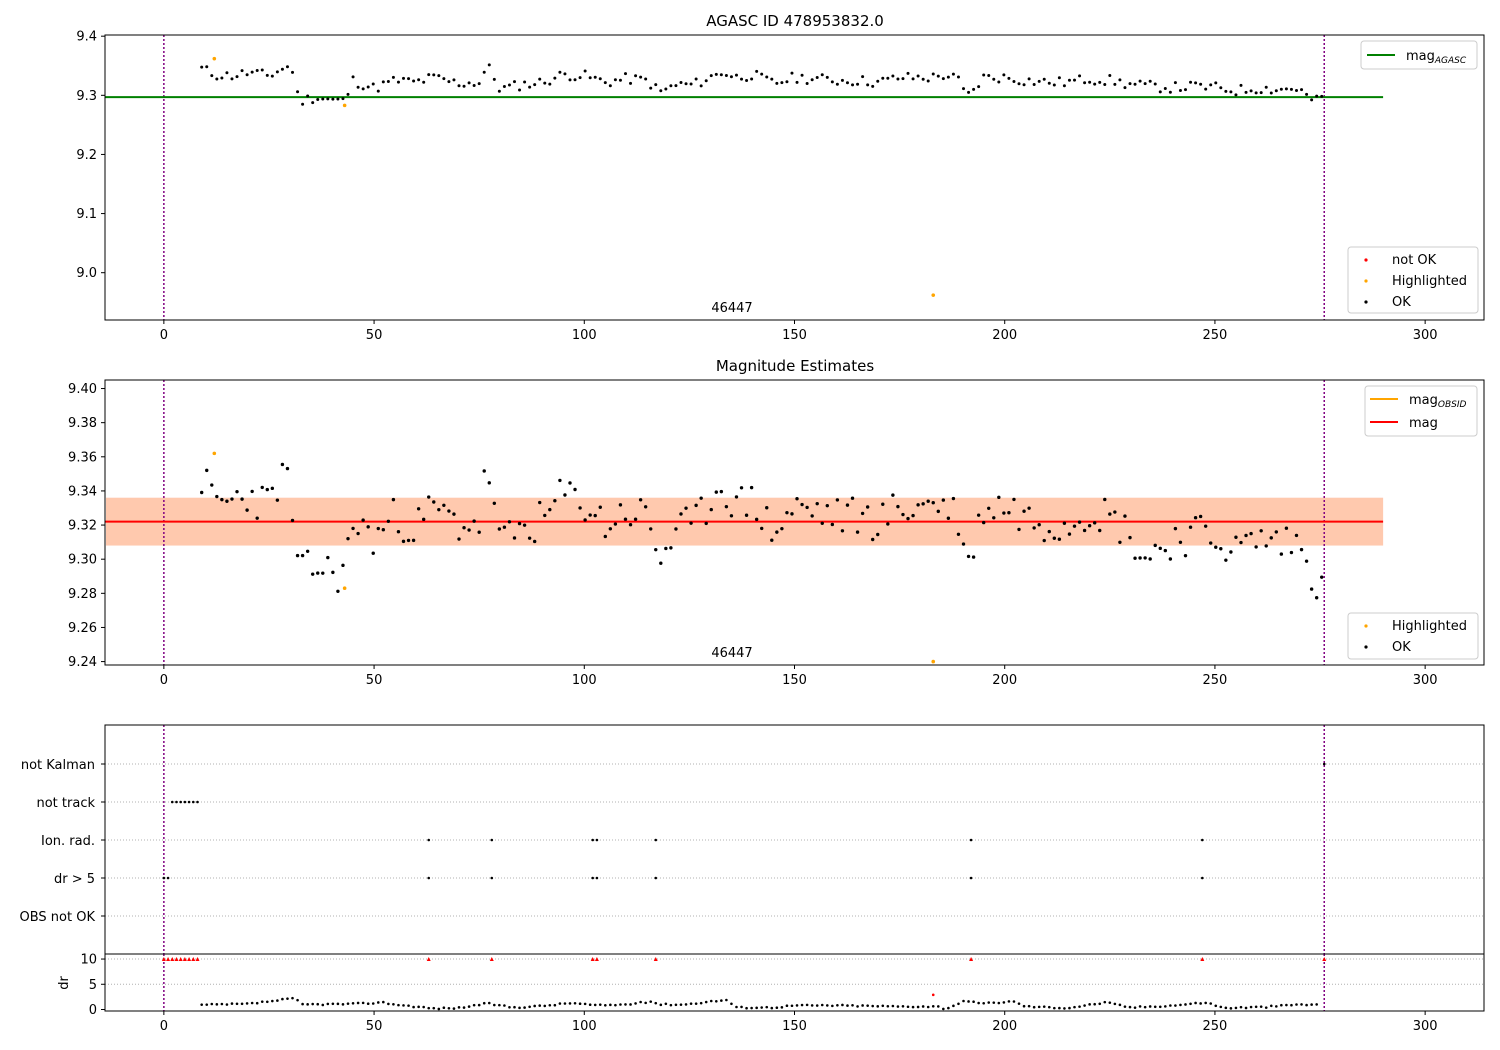 This screenshot has height=1050, width=1500. What do you see at coordinates (1401, 647) in the screenshot?
I see `legend2-ok-label: OK` at bounding box center [1401, 647].